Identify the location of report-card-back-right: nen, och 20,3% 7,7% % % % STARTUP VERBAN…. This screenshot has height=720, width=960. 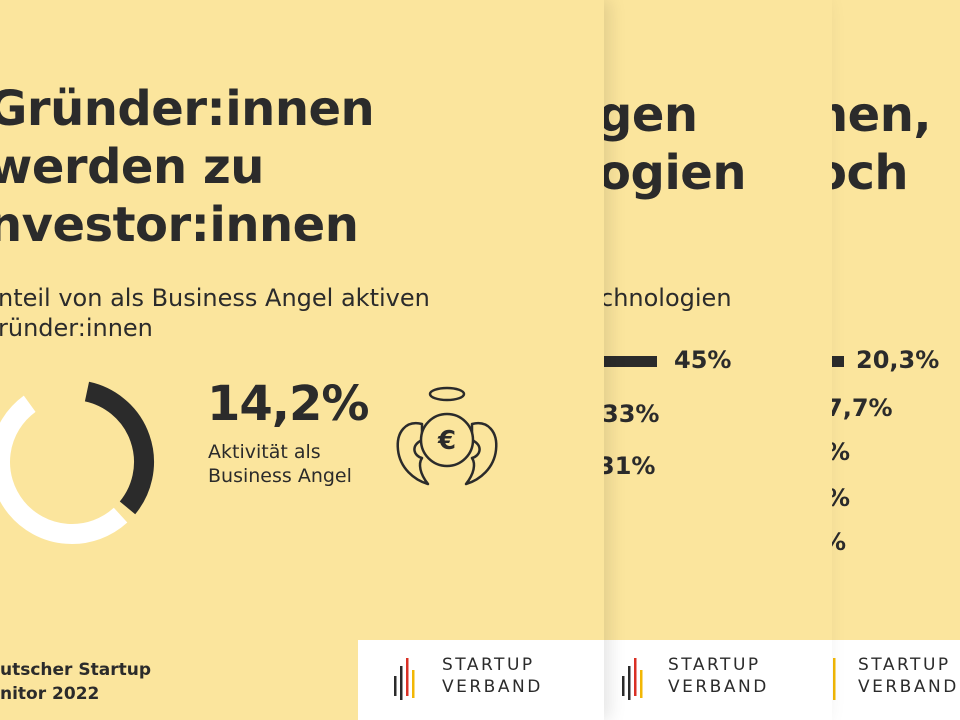
(895, 360).